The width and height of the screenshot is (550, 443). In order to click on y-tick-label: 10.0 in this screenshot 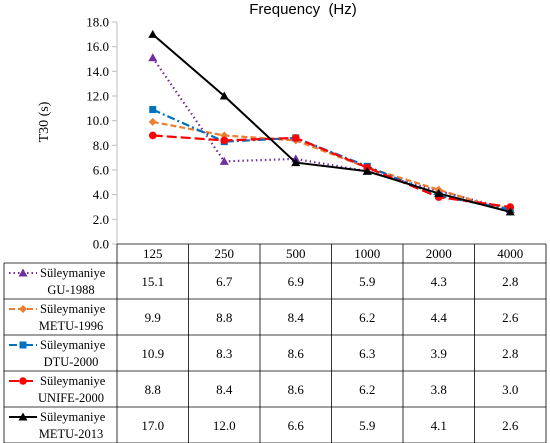, I will do `click(97, 120)`.